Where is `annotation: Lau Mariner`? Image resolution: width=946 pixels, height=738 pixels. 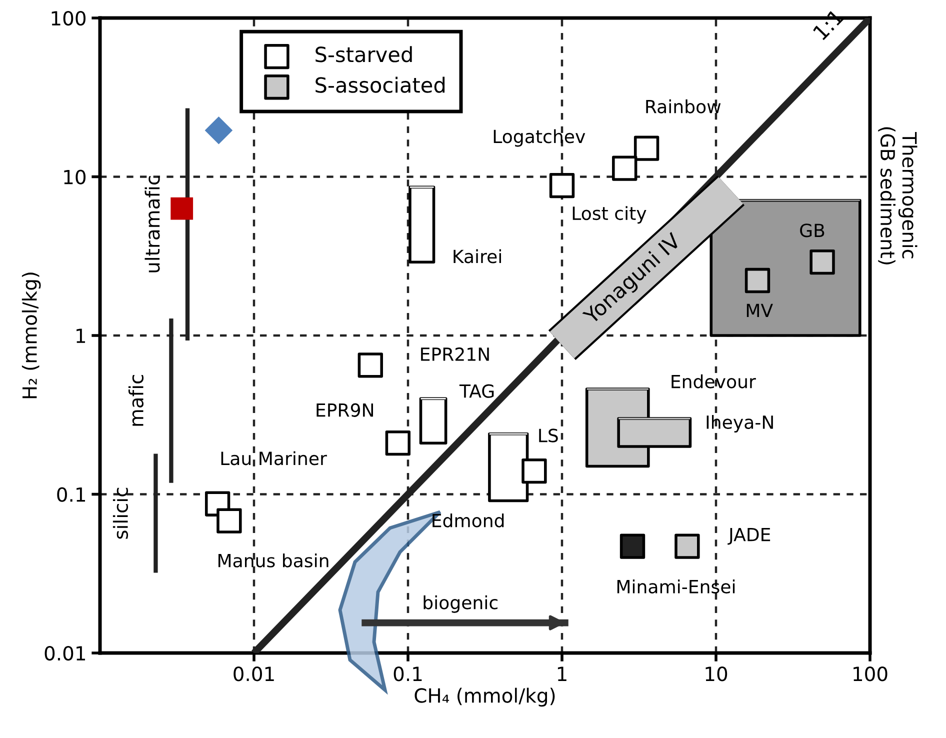 annotation: Lau Mariner is located at coordinates (274, 458).